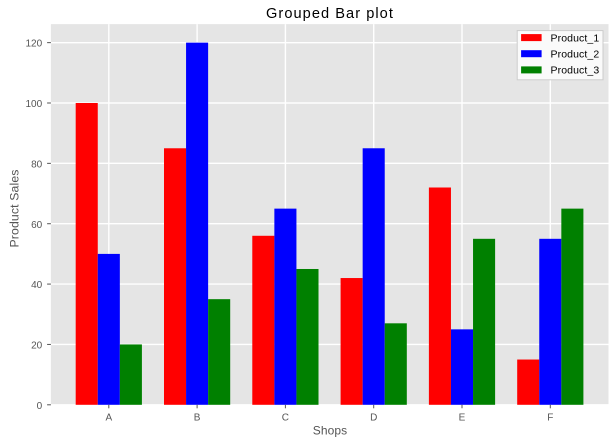 The image size is (615, 446). What do you see at coordinates (34, 44) in the screenshot?
I see `svg-text: 120` at bounding box center [34, 44].